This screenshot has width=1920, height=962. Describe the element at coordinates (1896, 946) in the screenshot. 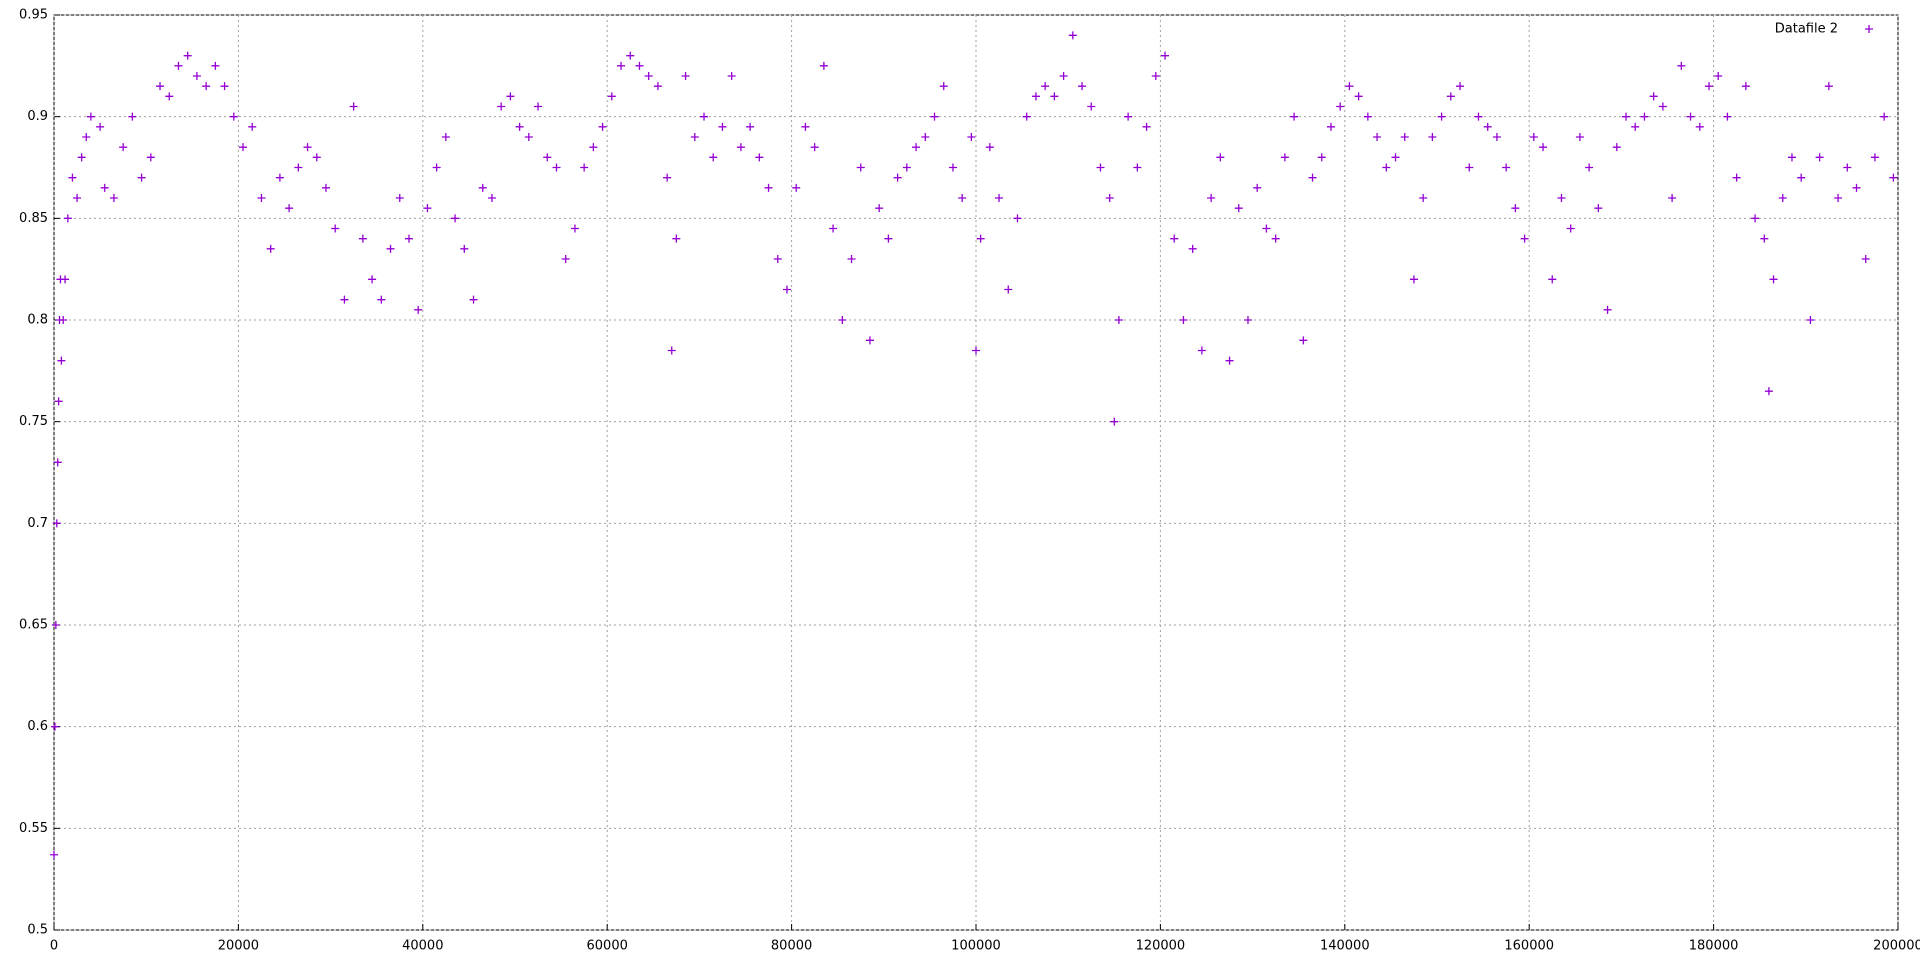

I see `x-tick-label: 200000` at that location.